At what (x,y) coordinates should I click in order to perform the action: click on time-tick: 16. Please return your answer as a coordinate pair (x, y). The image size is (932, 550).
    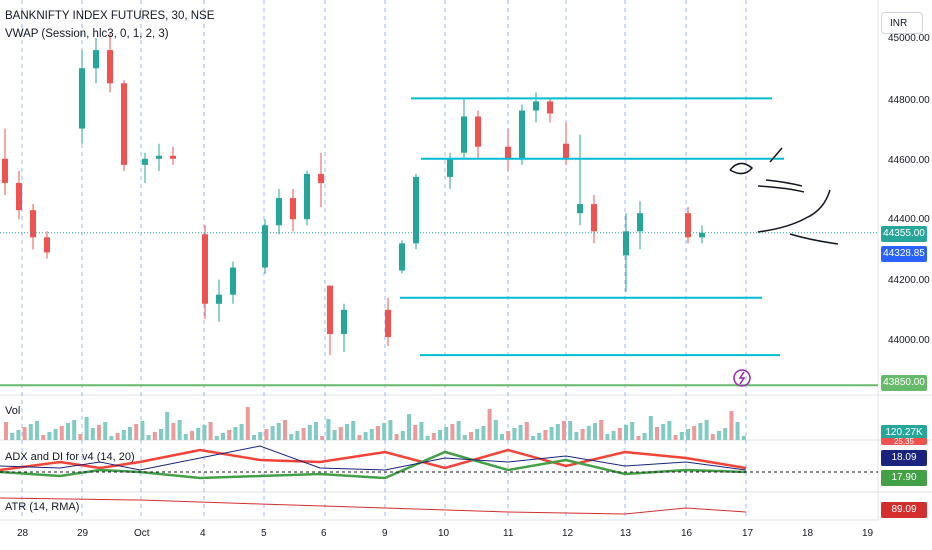
    Looking at the image, I should click on (687, 533).